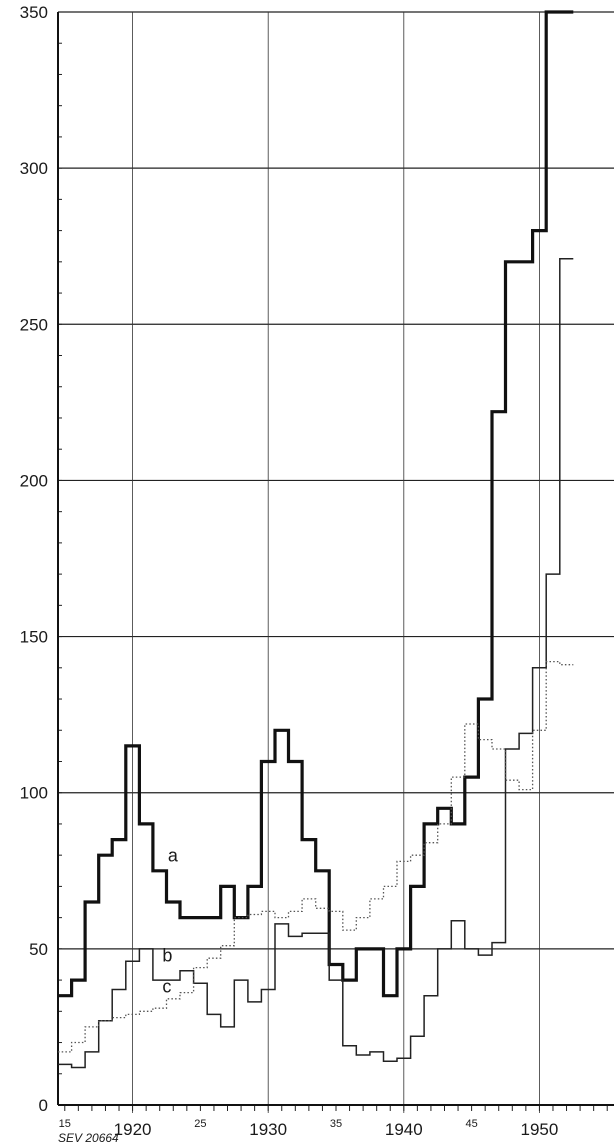  I want to click on series-labels: a bc, so click(170, 920).